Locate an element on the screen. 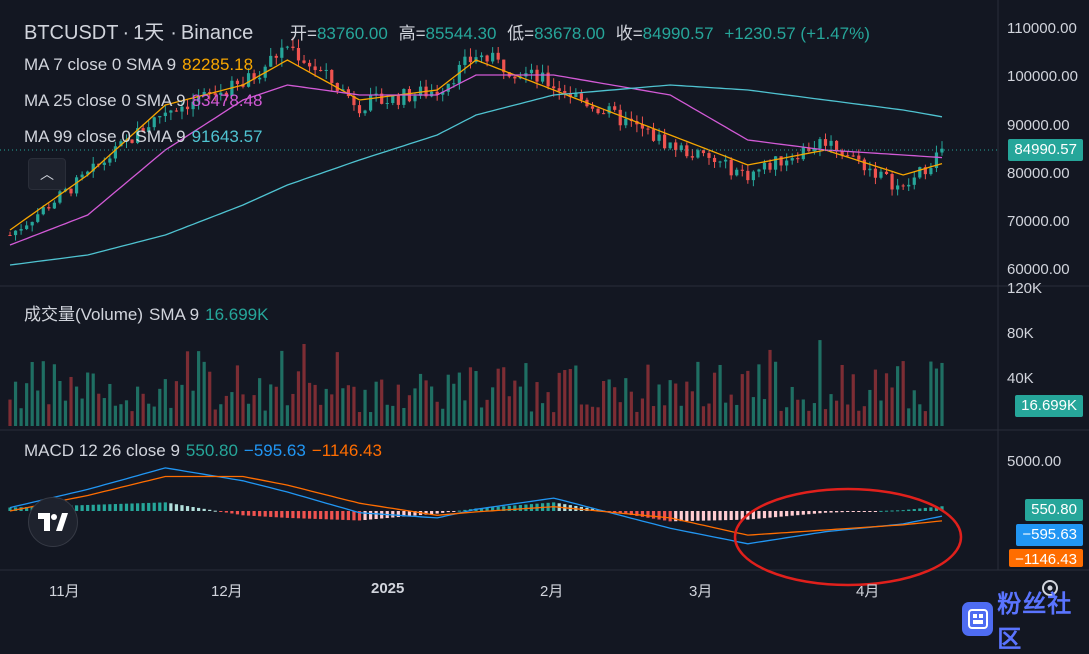  volume-legend: 成交量(Volume) SMA 9 16.699K is located at coordinates (146, 314).